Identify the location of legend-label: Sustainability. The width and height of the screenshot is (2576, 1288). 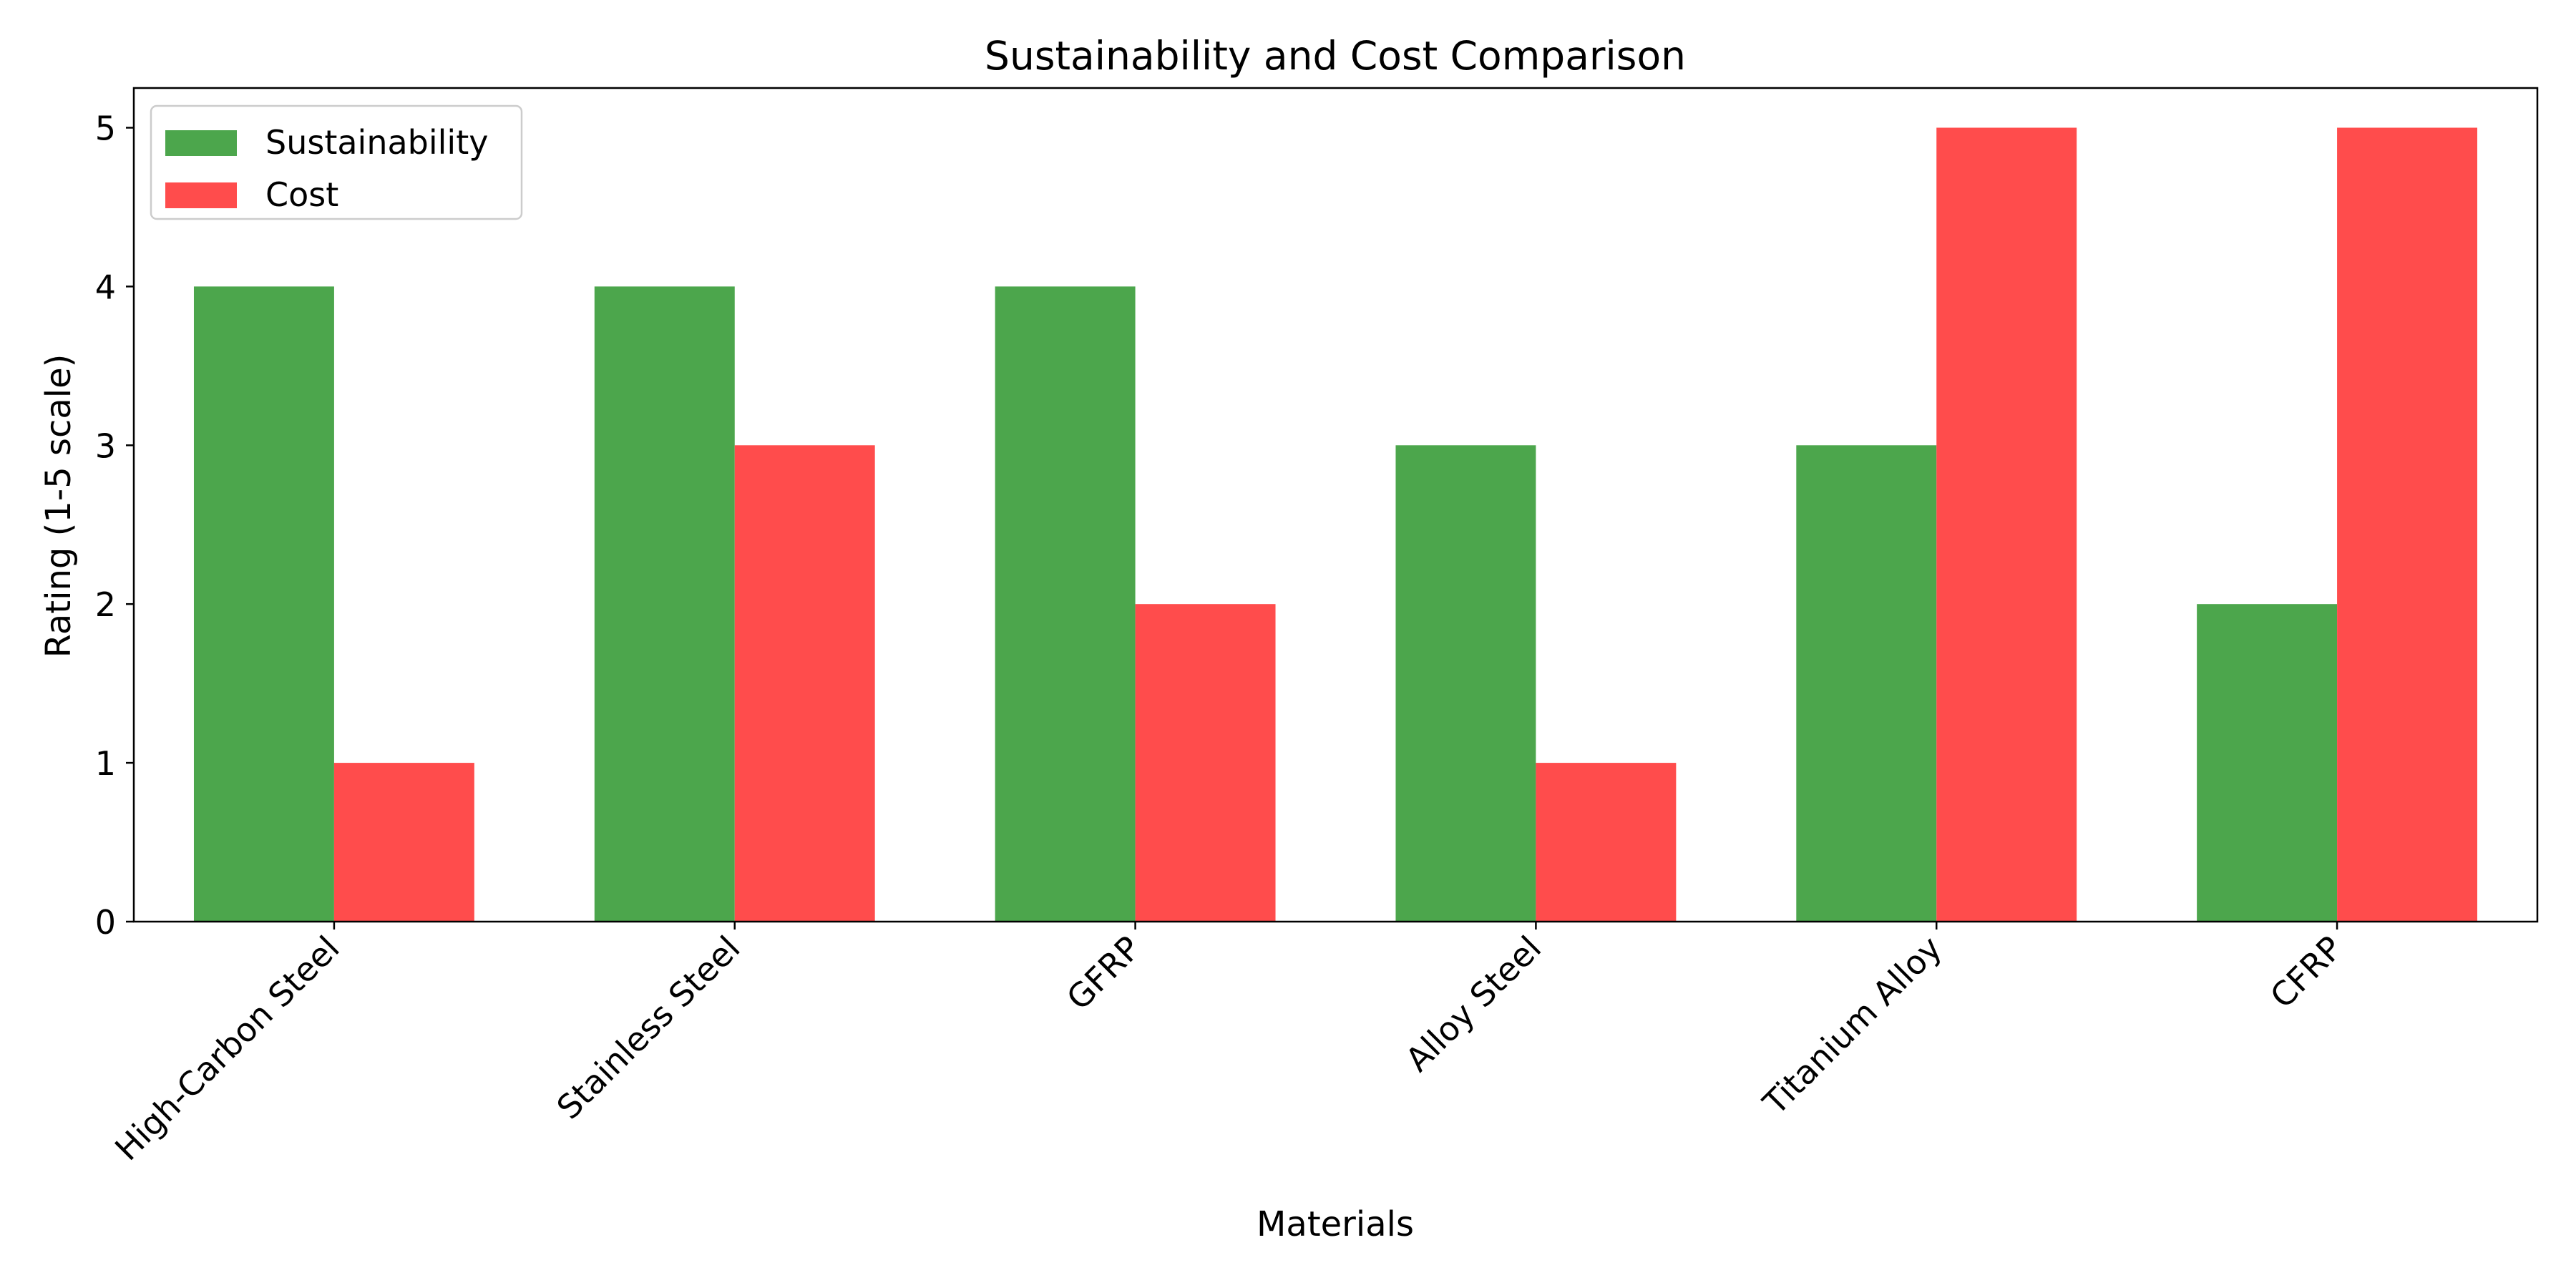
(376, 142).